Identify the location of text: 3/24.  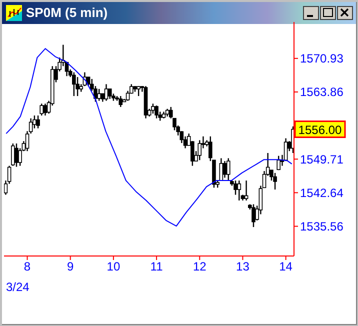
(18, 287).